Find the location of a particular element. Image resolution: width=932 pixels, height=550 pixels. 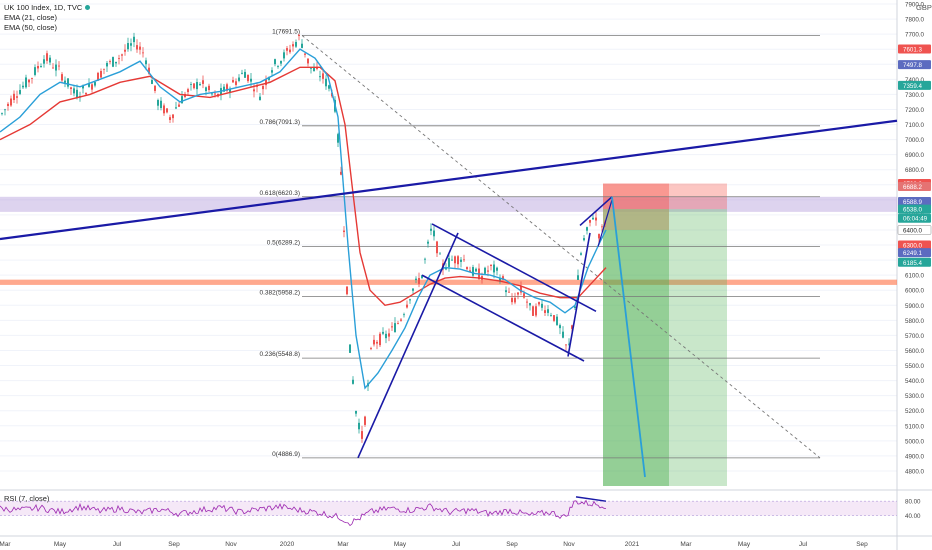

rsi-legend: RSI (7, close) is located at coordinates (27, 498).